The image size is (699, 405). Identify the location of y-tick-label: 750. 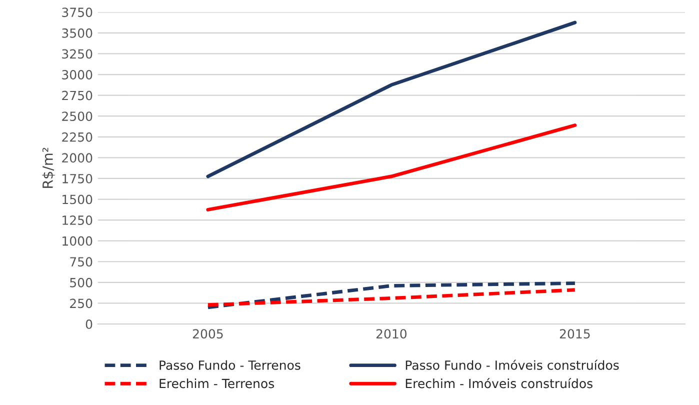
(81, 262).